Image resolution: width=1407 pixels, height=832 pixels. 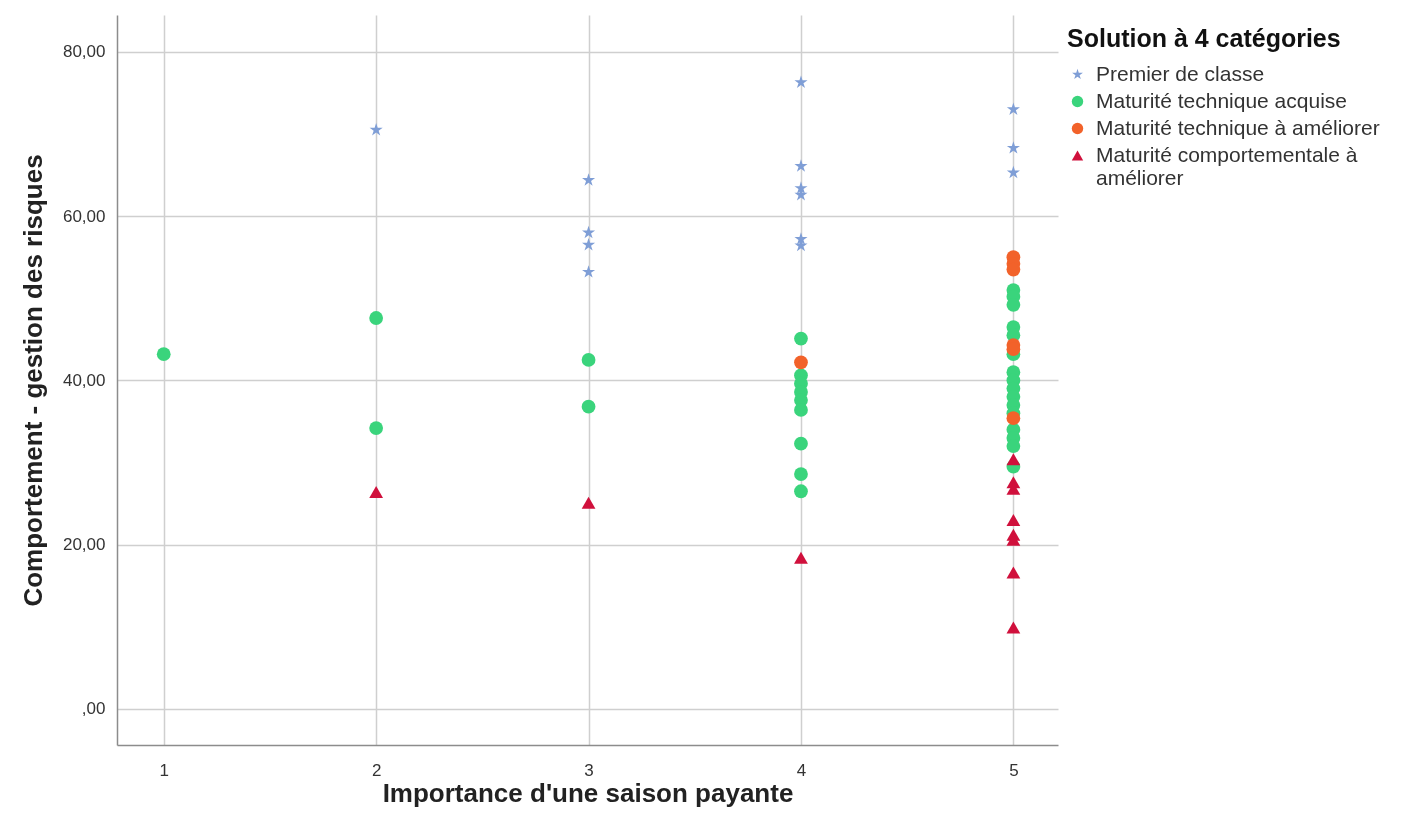 What do you see at coordinates (376, 770) in the screenshot?
I see `x-tick-label: 2` at bounding box center [376, 770].